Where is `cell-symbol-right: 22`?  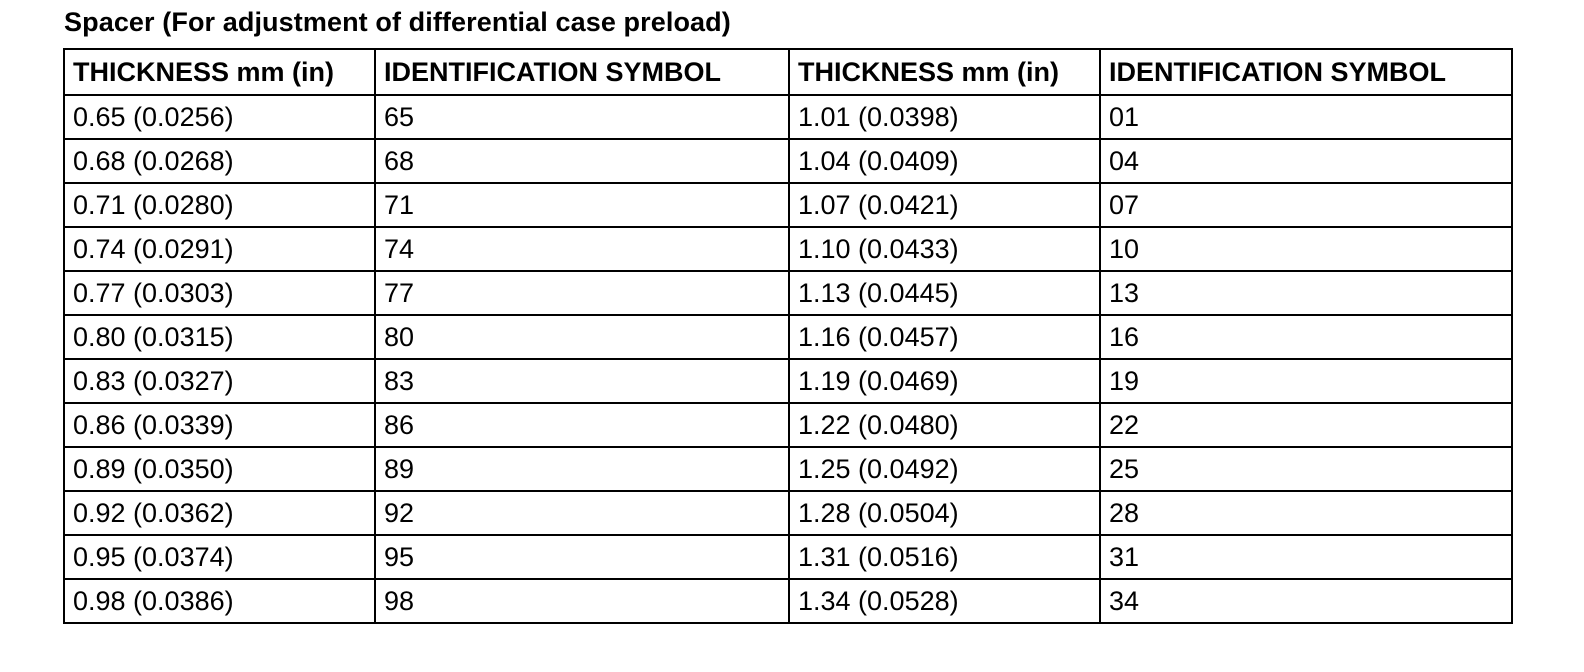 cell-symbol-right: 22 is located at coordinates (1306, 425).